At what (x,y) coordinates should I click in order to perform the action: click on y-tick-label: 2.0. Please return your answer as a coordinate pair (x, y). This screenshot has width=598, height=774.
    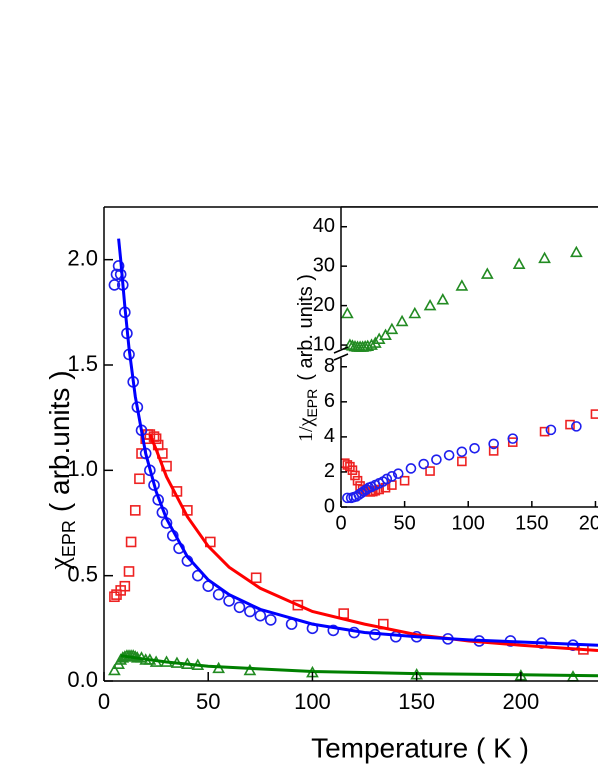
    Looking at the image, I should click on (82, 257).